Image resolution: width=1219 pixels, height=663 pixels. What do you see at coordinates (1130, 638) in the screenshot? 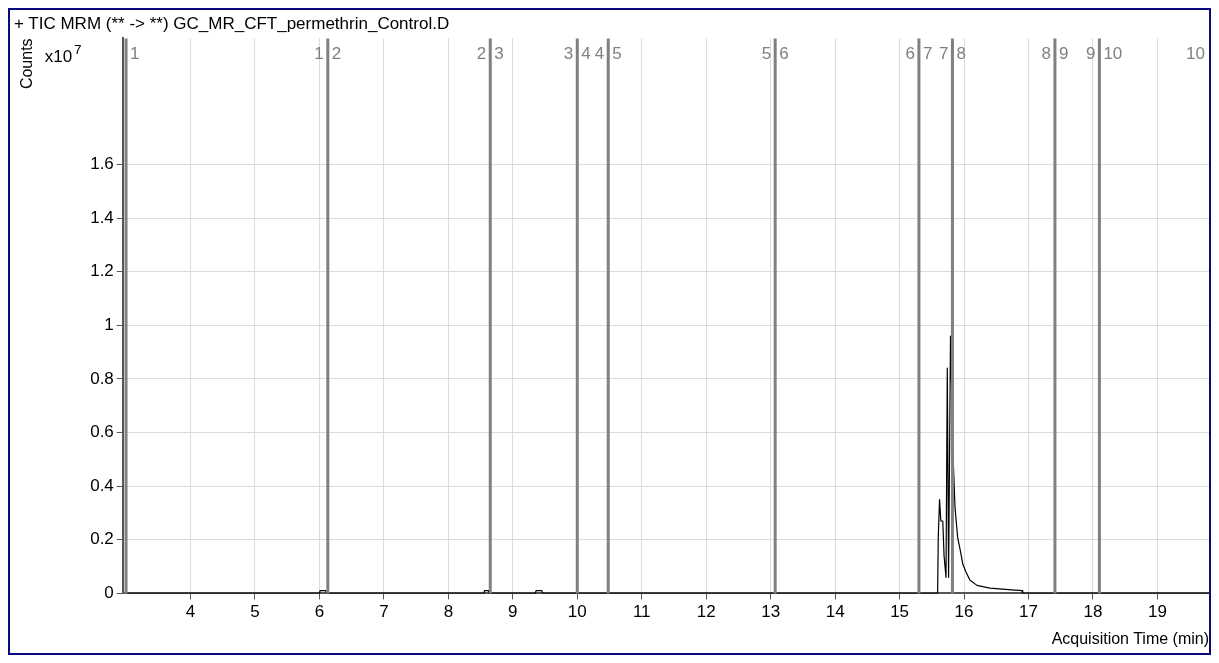
I see `x-axis-title: Acquisition Time (min)` at bounding box center [1130, 638].